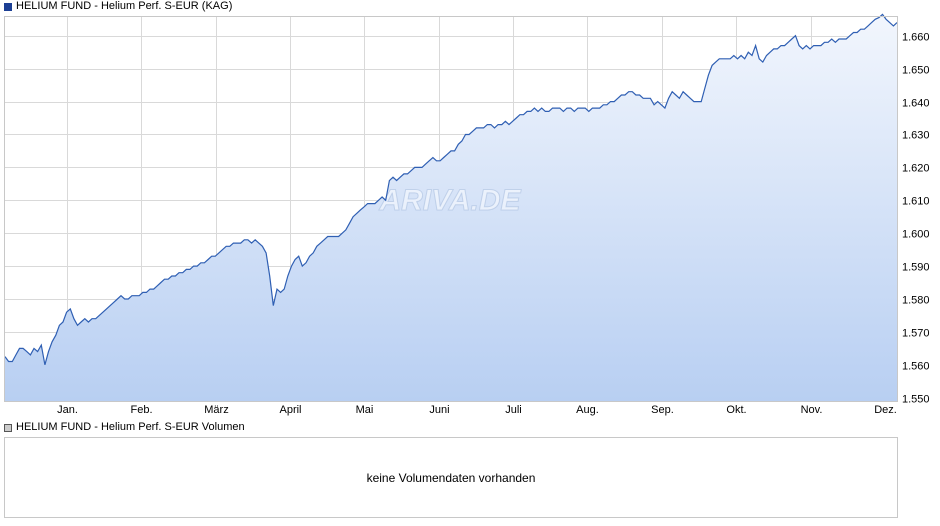 The image size is (940, 526). Describe the element at coordinates (916, 400) in the screenshot. I see `y-tick-label: 1.550` at that location.